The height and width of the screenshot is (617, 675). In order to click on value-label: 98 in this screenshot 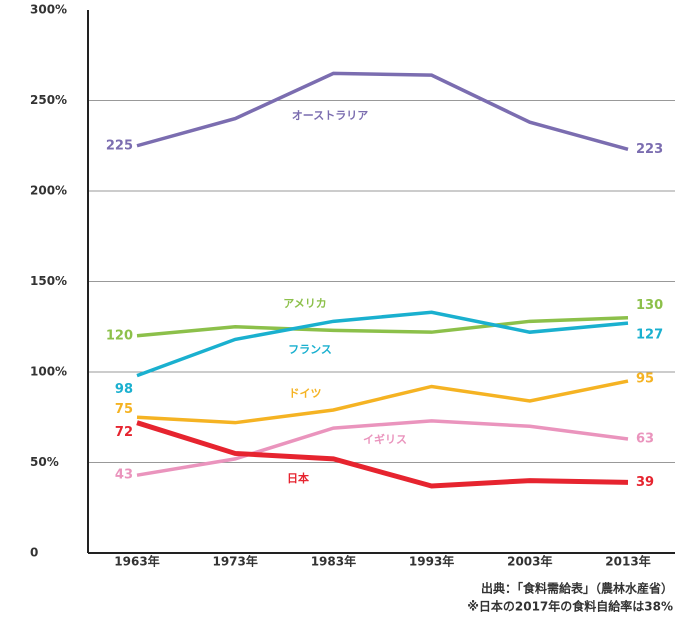, I will do `click(124, 389)`.